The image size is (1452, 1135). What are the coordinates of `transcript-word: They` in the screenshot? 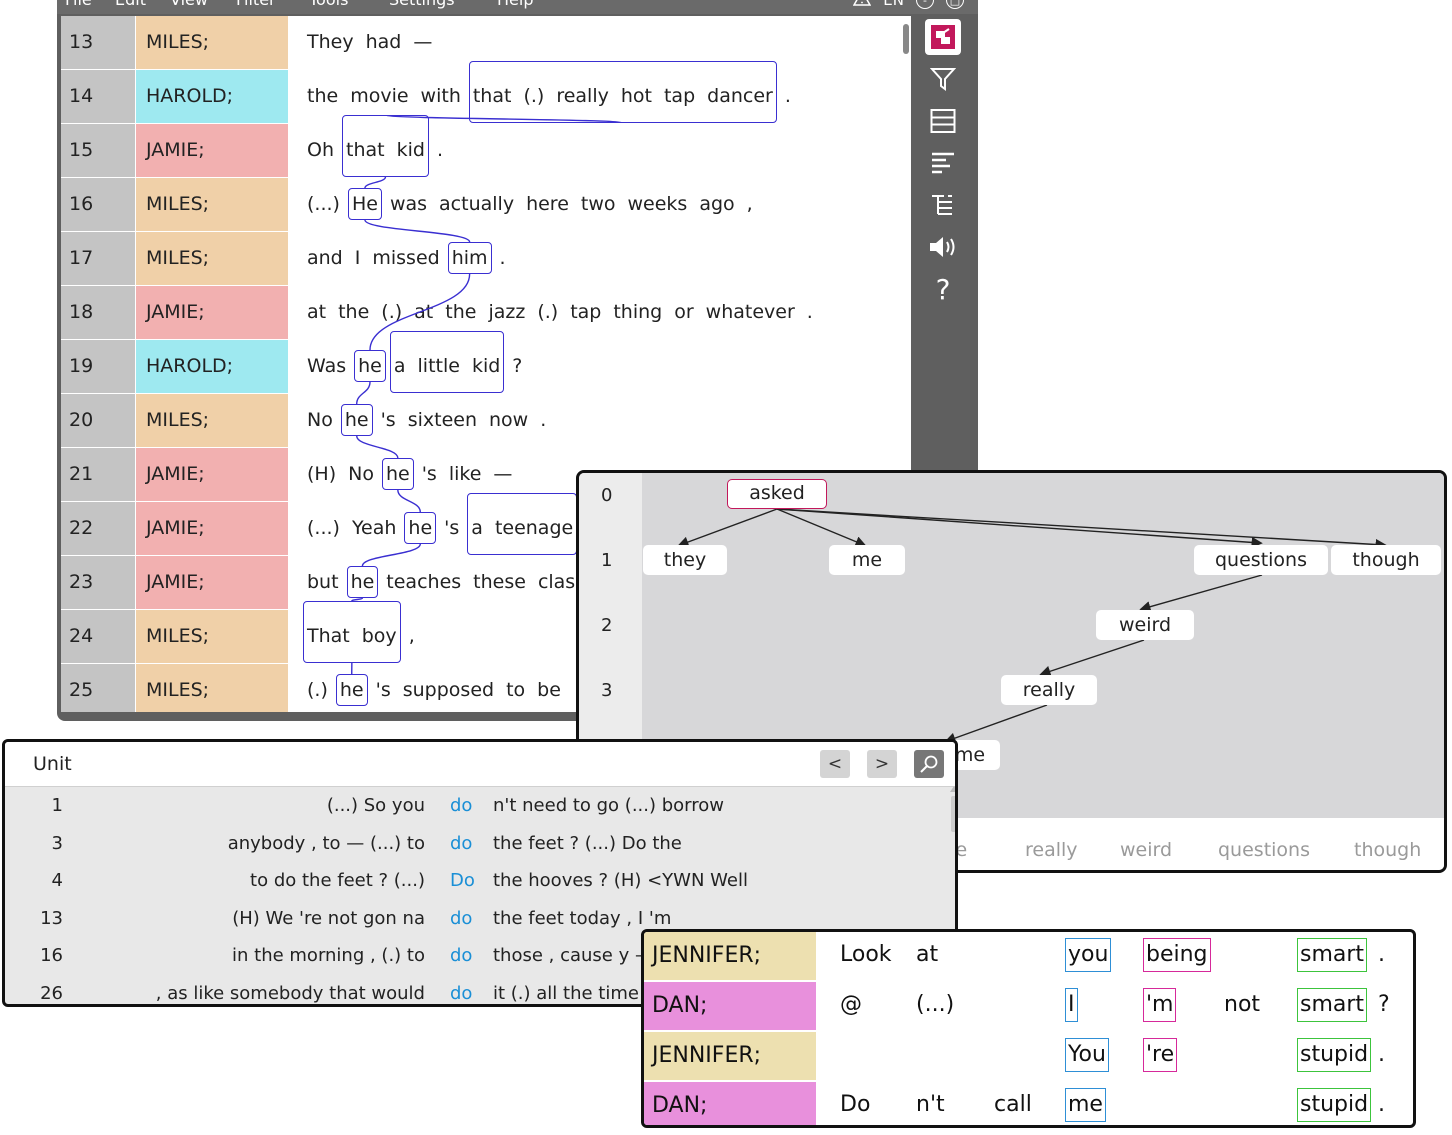 It's located at (330, 42).